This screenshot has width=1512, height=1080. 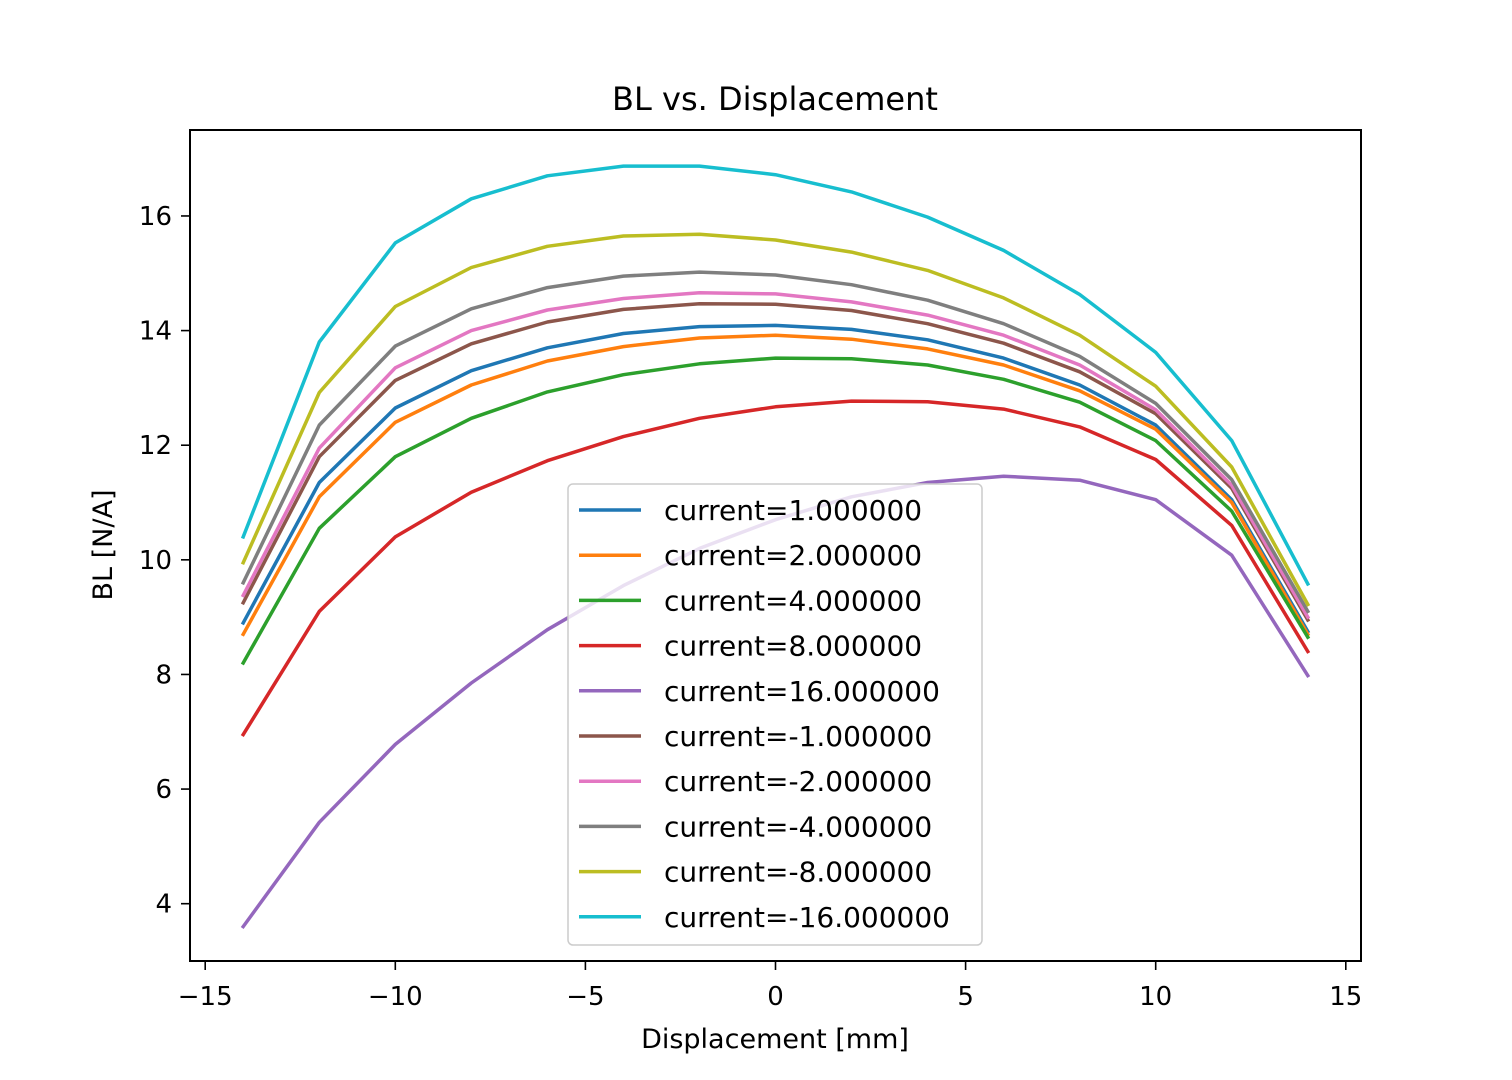 I want to click on chart-title: BL vs. Displacement, so click(x=775, y=99).